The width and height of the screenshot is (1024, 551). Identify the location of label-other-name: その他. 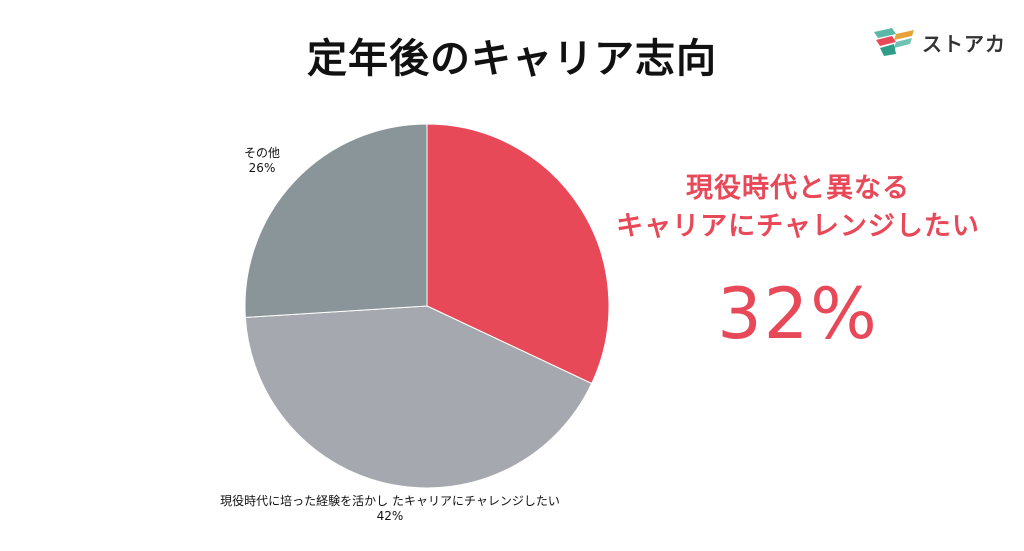
(262, 153).